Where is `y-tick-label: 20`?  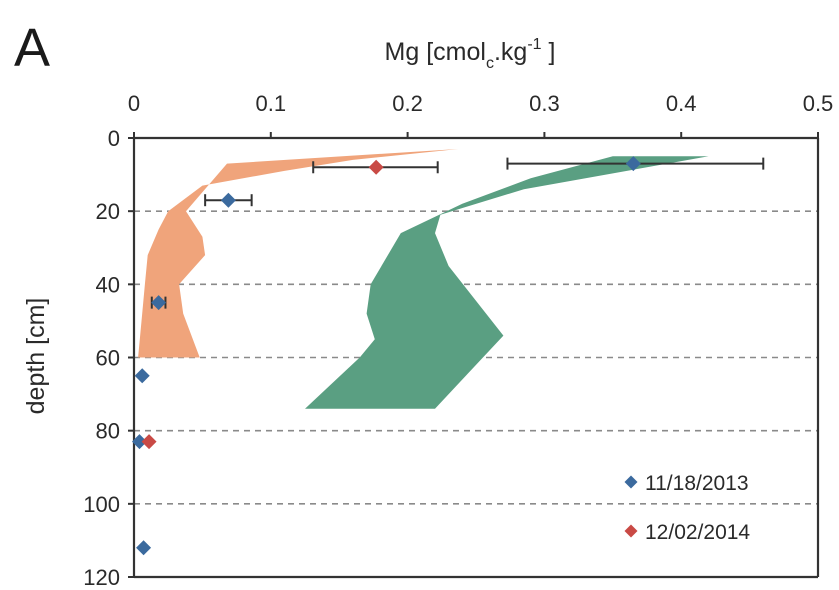
y-tick-label: 20 is located at coordinates (108, 211).